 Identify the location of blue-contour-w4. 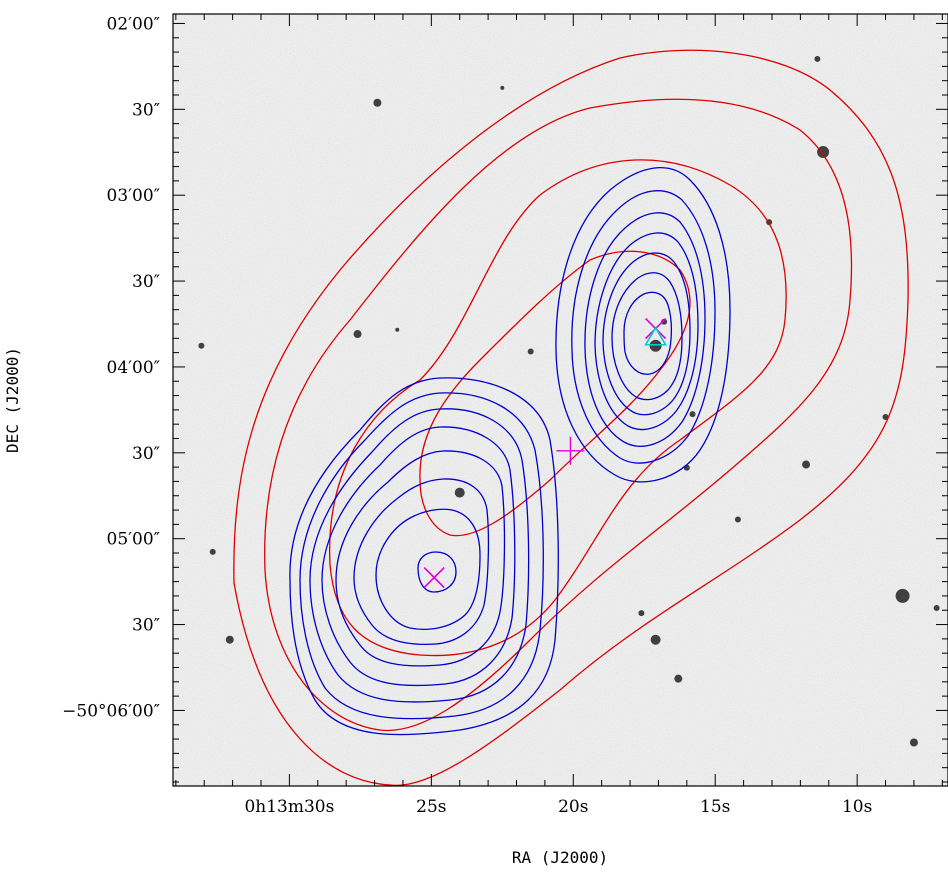
(418, 556).